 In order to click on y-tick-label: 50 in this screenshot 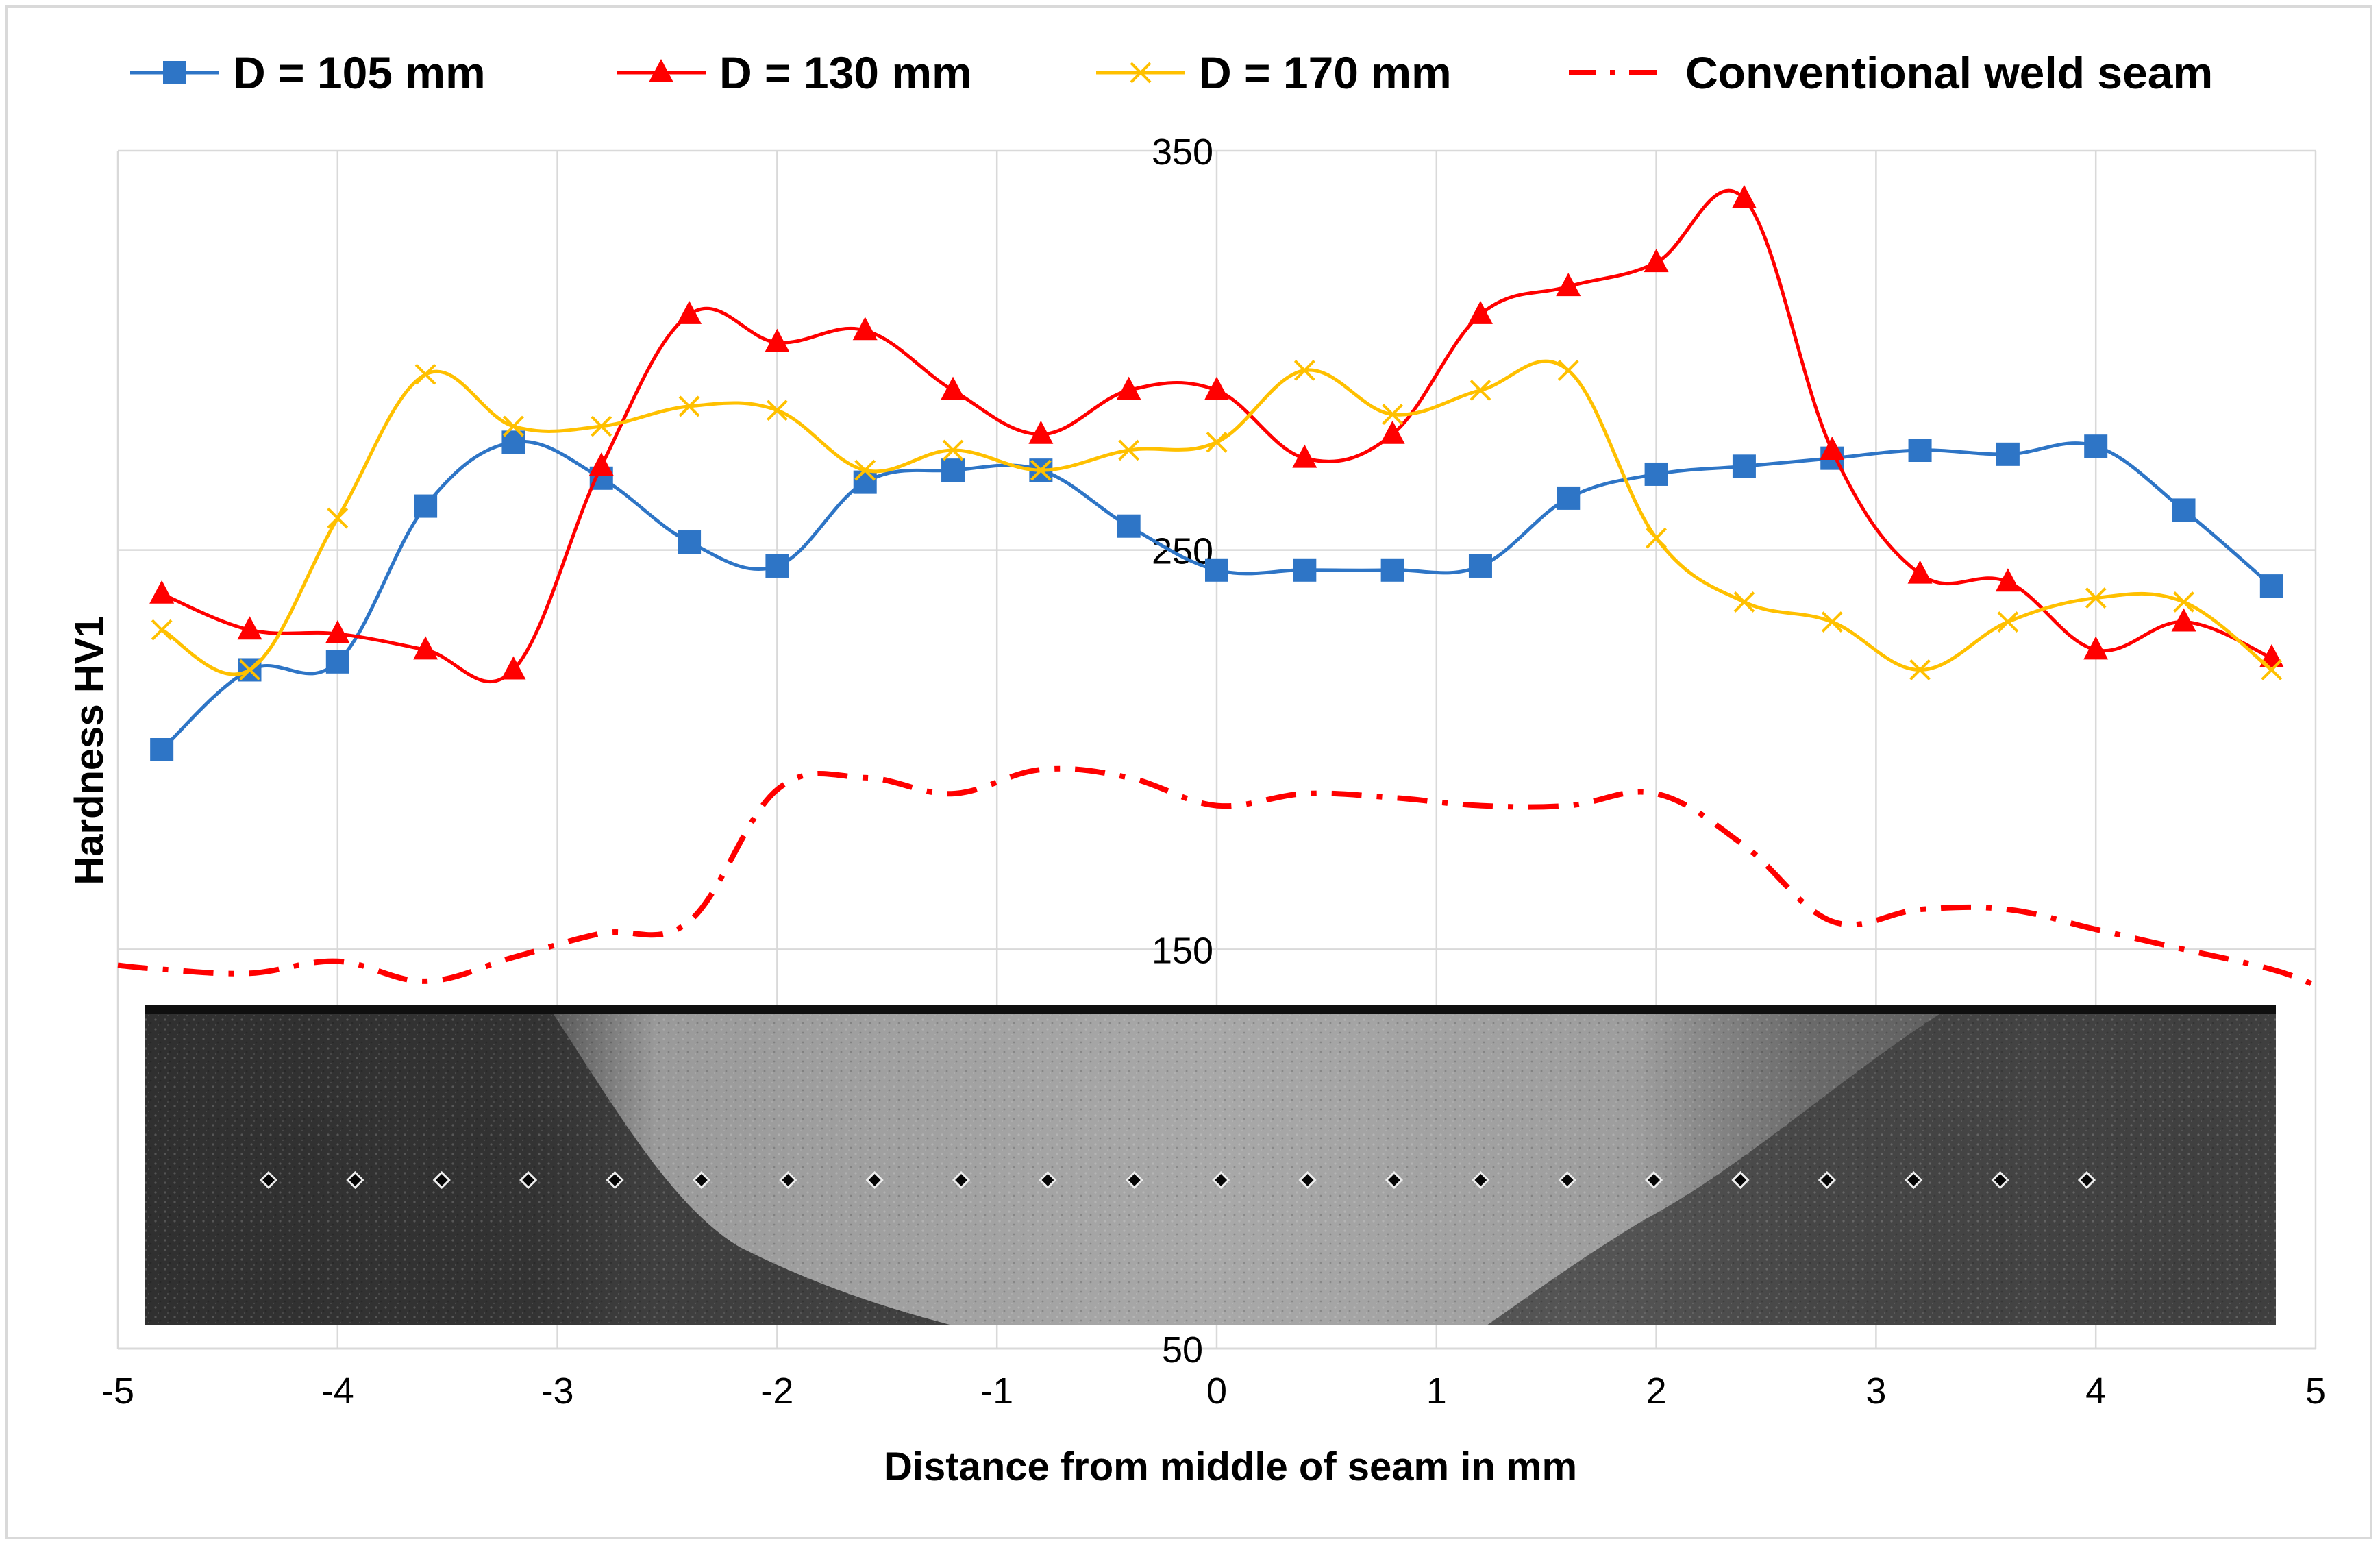, I will do `click(1182, 1350)`.